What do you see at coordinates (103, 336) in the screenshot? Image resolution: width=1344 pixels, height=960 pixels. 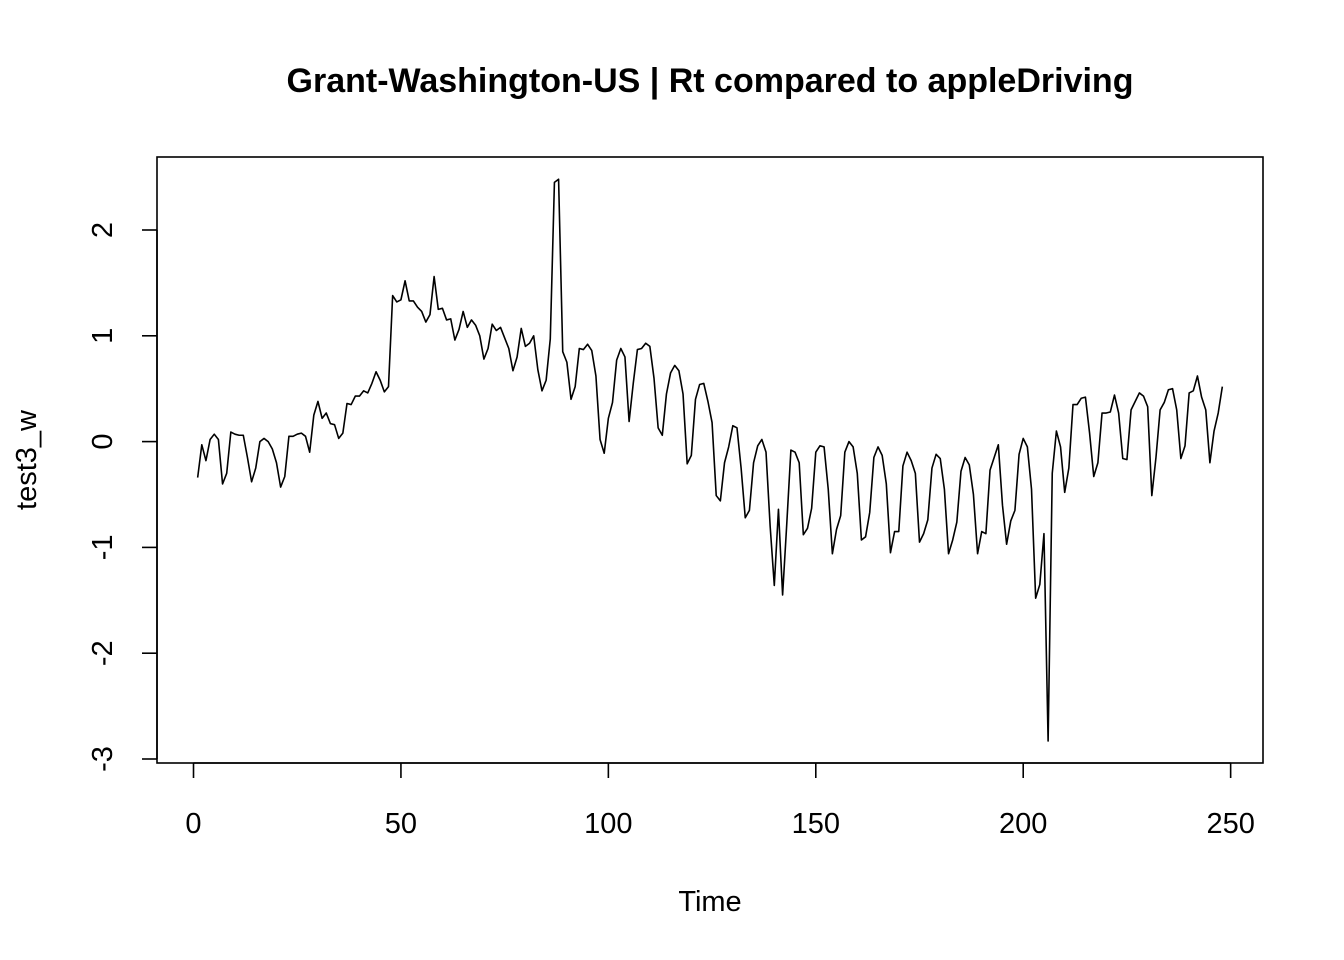 I see `y-tick-label: 1` at bounding box center [103, 336].